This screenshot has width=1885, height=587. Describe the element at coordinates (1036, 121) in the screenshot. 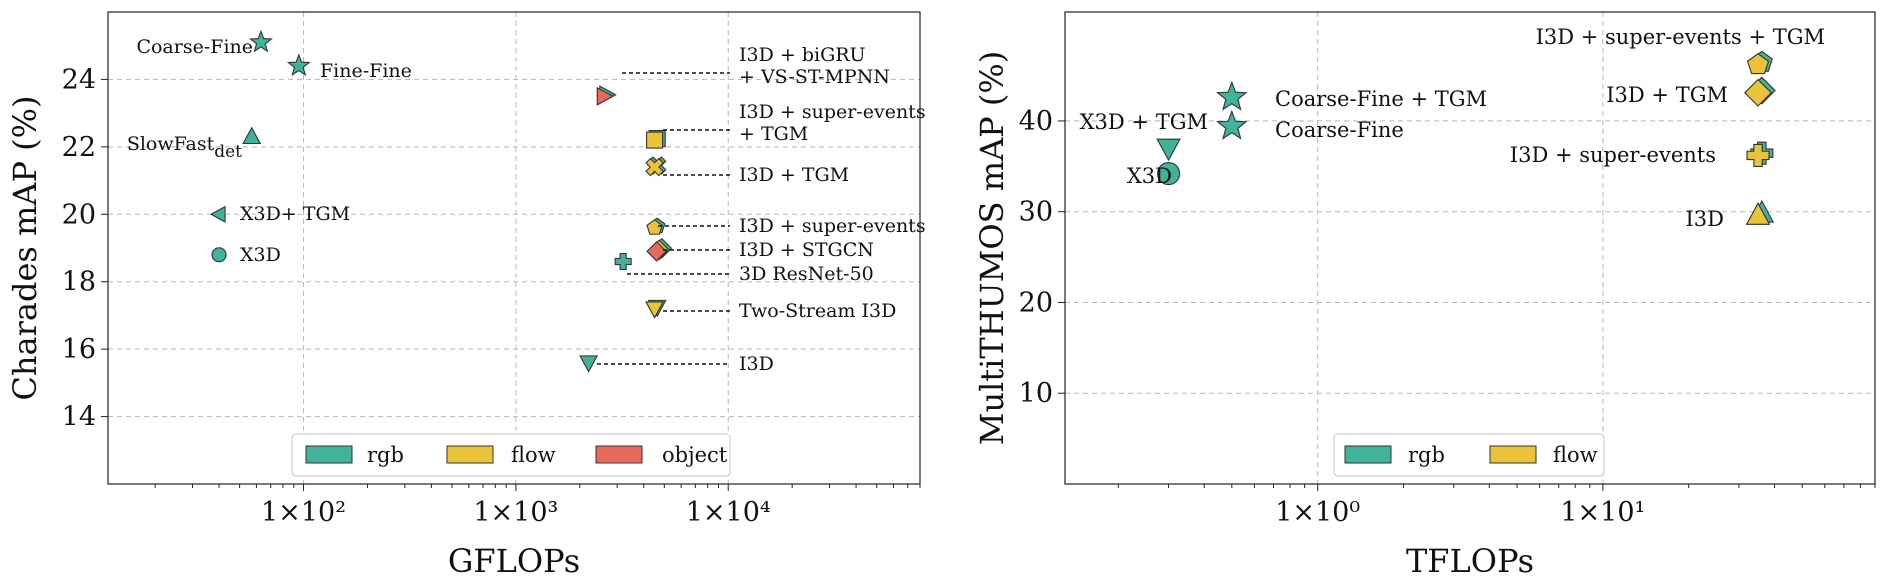

I see `y-tick-label: 40` at that location.